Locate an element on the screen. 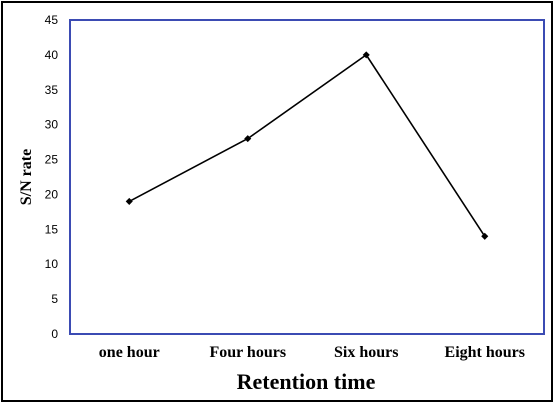 This screenshot has width=559, height=408. y-tick-label: 10 is located at coordinates (52, 264).